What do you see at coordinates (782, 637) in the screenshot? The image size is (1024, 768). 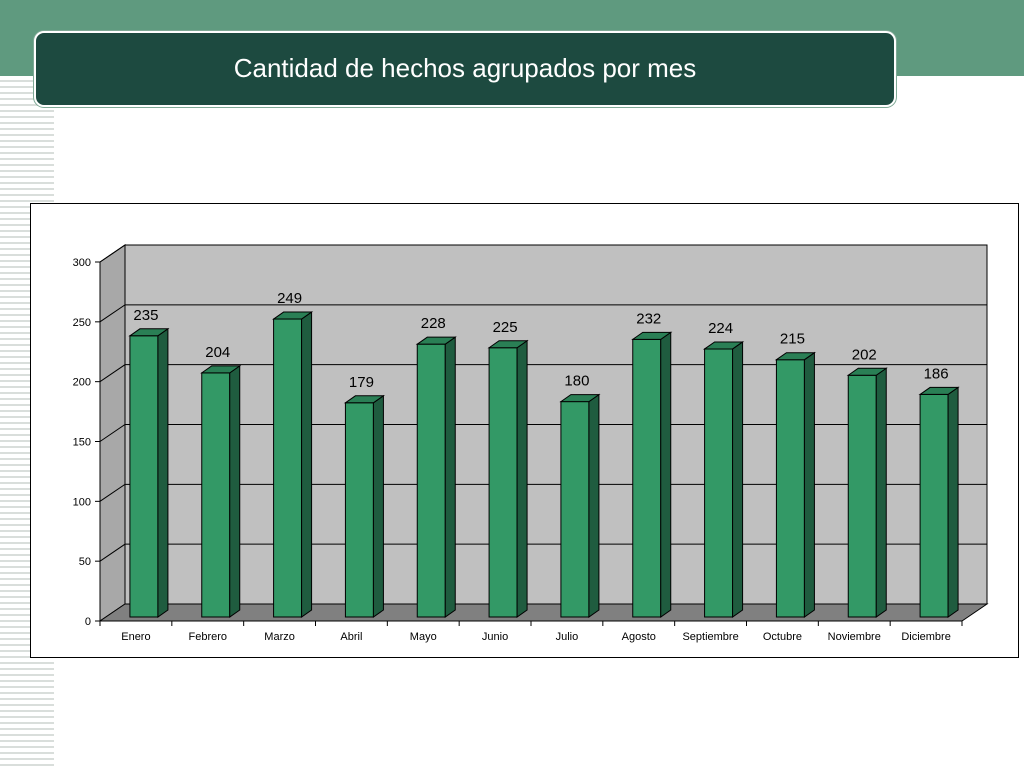 I see `x-tick-label: Octubre` at bounding box center [782, 637].